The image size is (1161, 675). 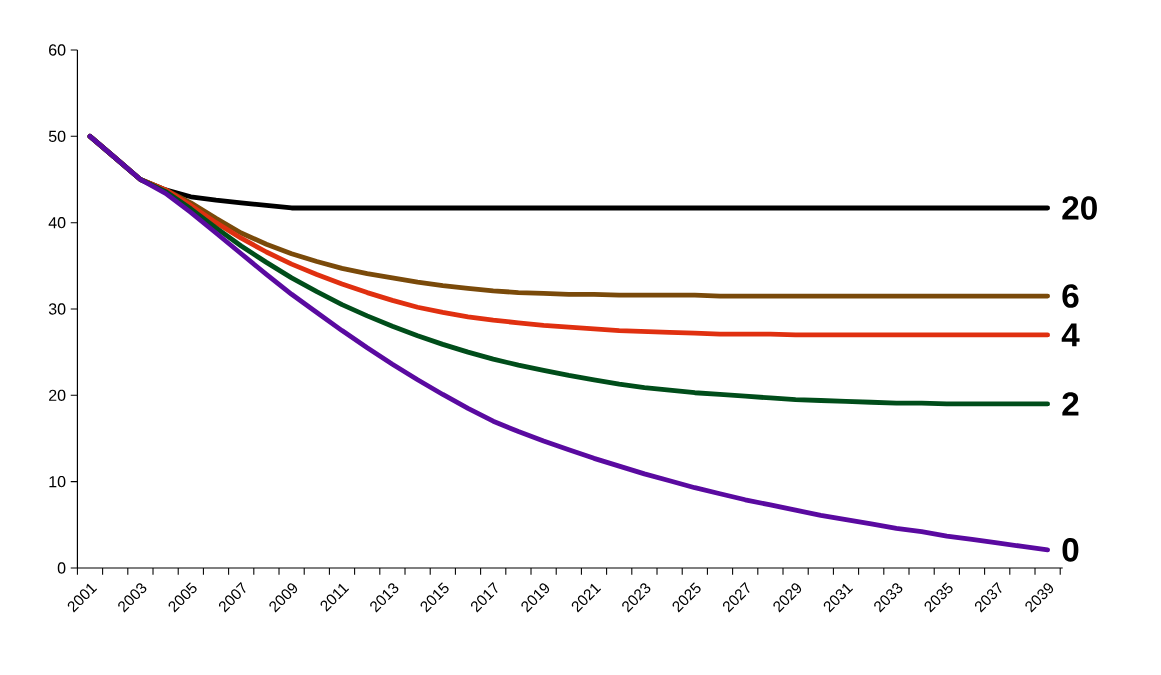 What do you see at coordinates (1070, 296) in the screenshot?
I see `series-label: 6` at bounding box center [1070, 296].